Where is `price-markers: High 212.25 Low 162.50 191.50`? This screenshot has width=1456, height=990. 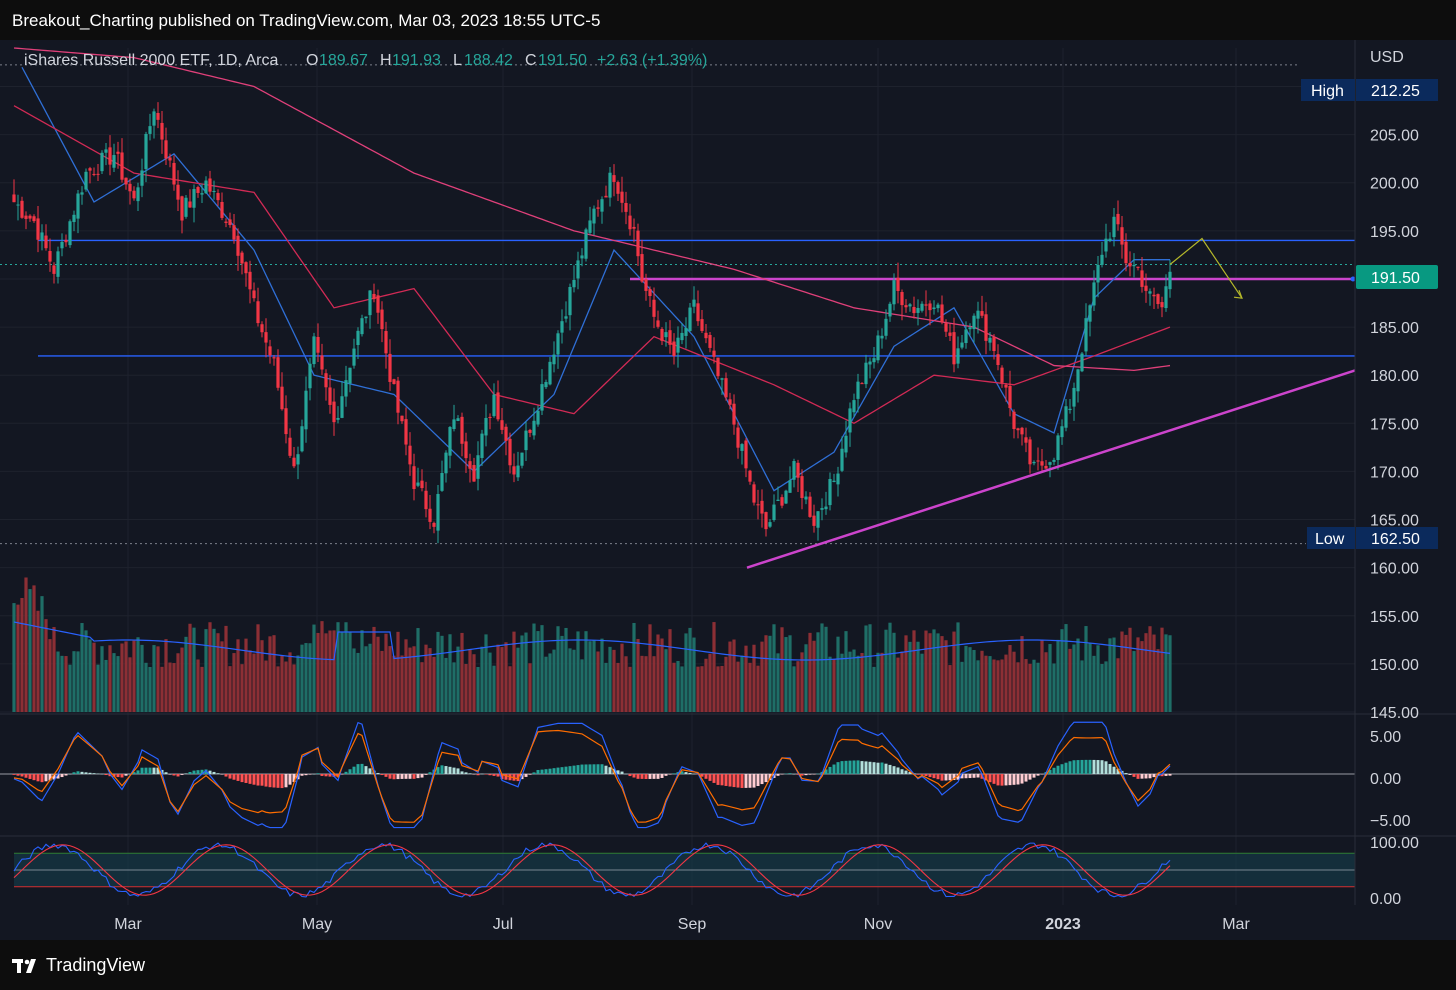 price-markers: High 212.25 Low 162.50 191.50 is located at coordinates (1369, 314).